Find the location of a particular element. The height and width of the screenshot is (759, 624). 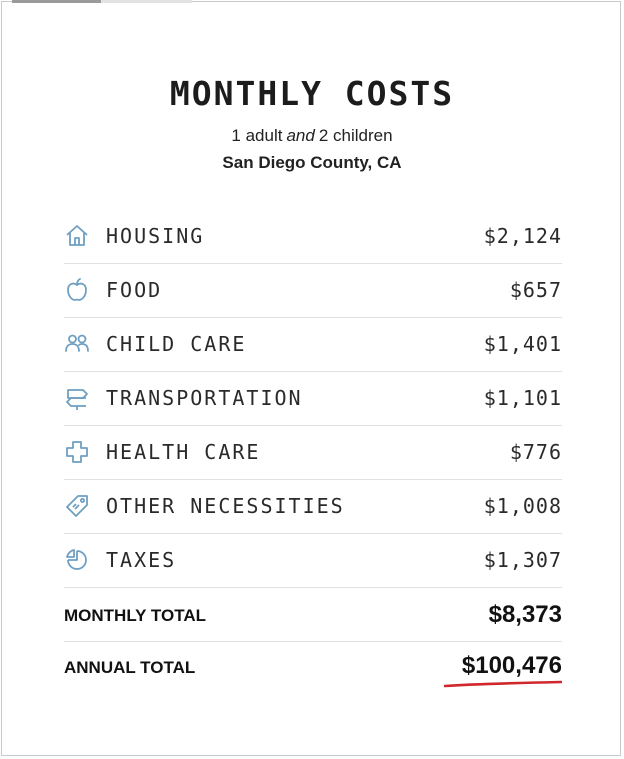

cost-amount: $776 is located at coordinates (535, 452).